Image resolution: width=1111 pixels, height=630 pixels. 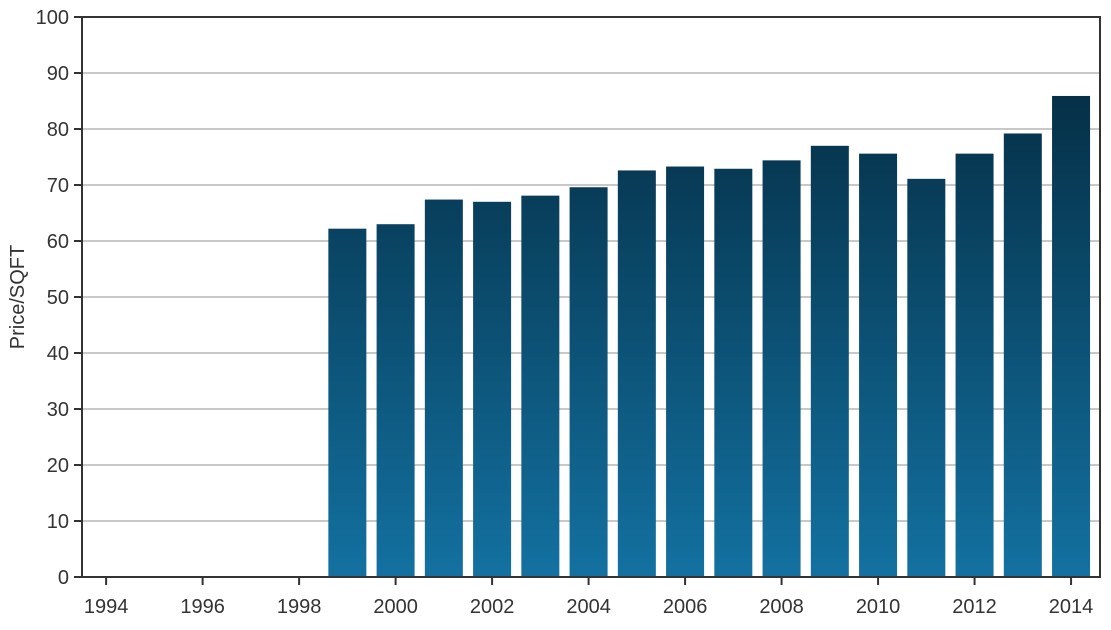 I want to click on x-tick-label: 2010, so click(x=878, y=607).